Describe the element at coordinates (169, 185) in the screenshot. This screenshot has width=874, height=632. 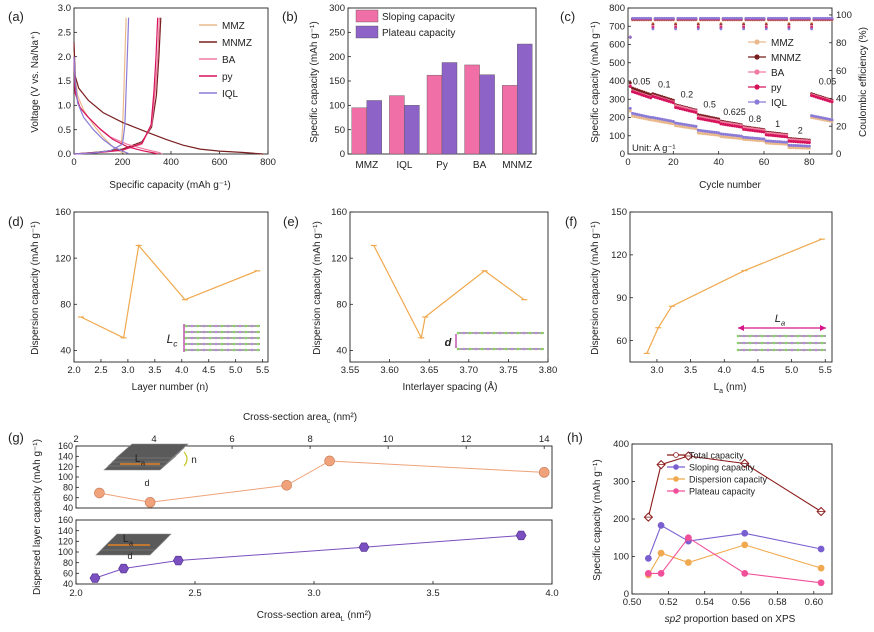
I see `x-axis-label: Specific capacity (mAh g⁻¹)` at that location.